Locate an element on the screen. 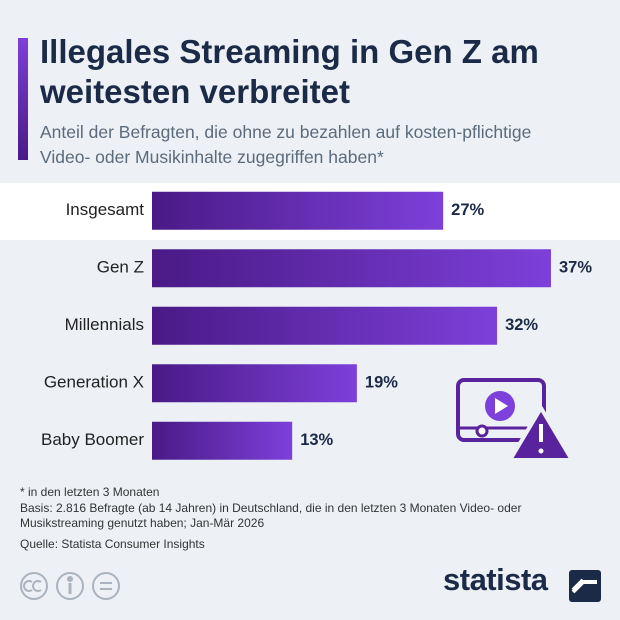 The width and height of the screenshot is (620, 620). footnote: * in den letzten 3 Monaten is located at coordinates (90, 492).